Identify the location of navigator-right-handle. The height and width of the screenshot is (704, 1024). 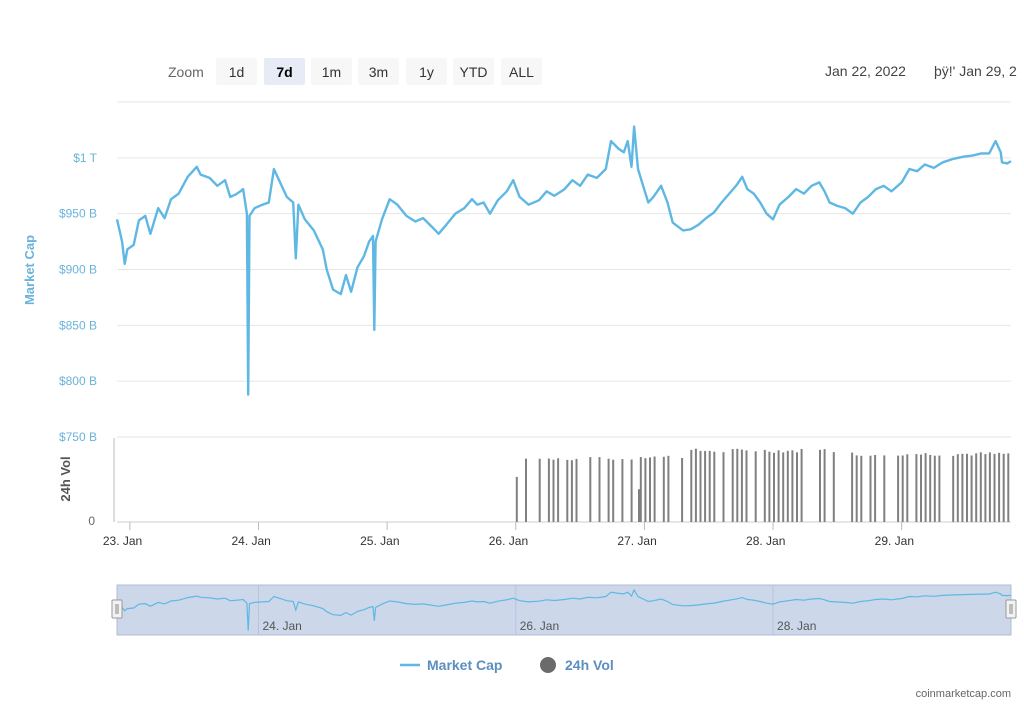
(1011, 609).